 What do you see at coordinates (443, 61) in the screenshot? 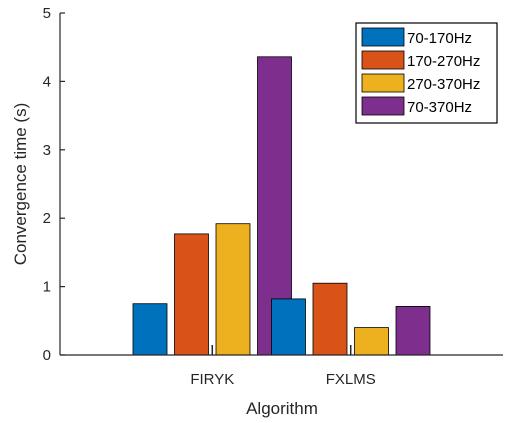
I see `legend-label-2: 170-270Hz` at bounding box center [443, 61].